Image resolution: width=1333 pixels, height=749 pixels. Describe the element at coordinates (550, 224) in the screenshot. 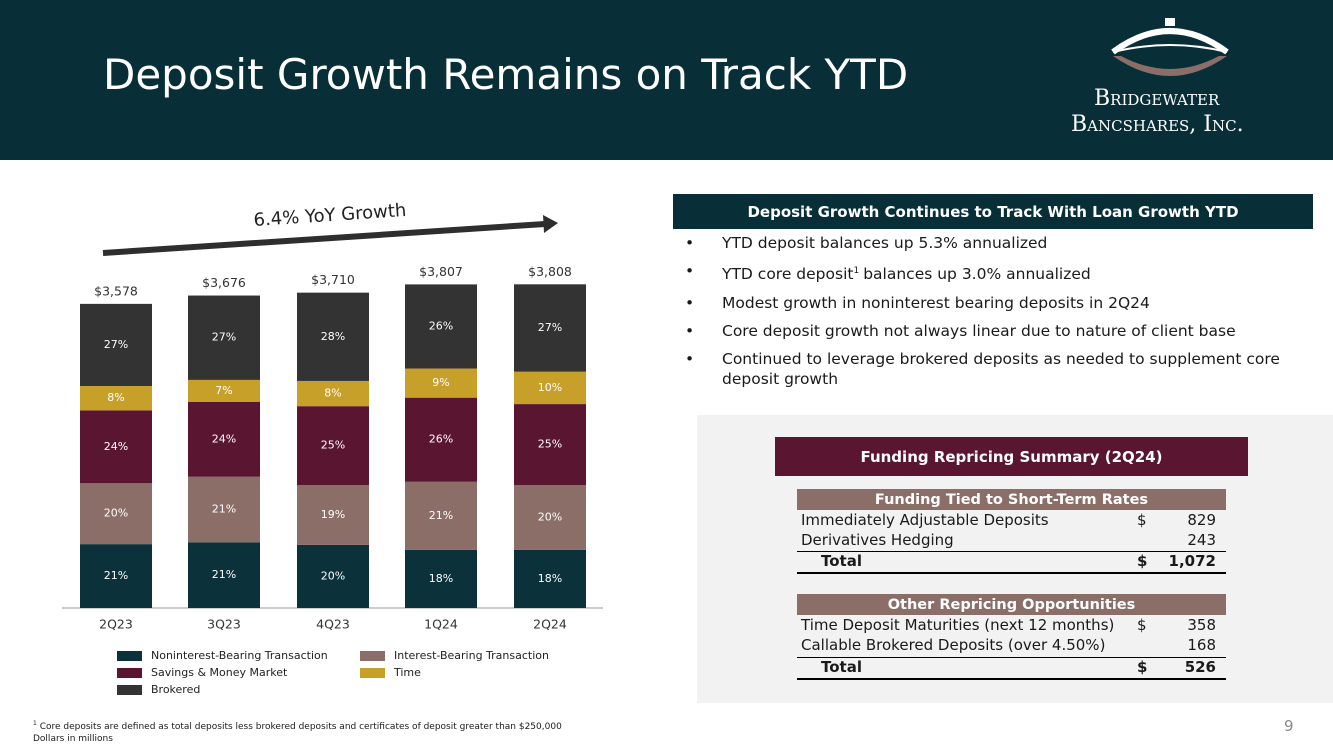

I see `arrowhead` at that location.